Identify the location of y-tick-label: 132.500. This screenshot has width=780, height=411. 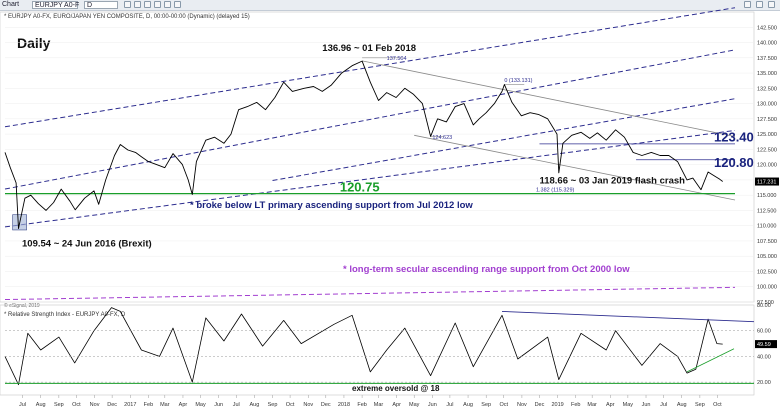
(767, 89).